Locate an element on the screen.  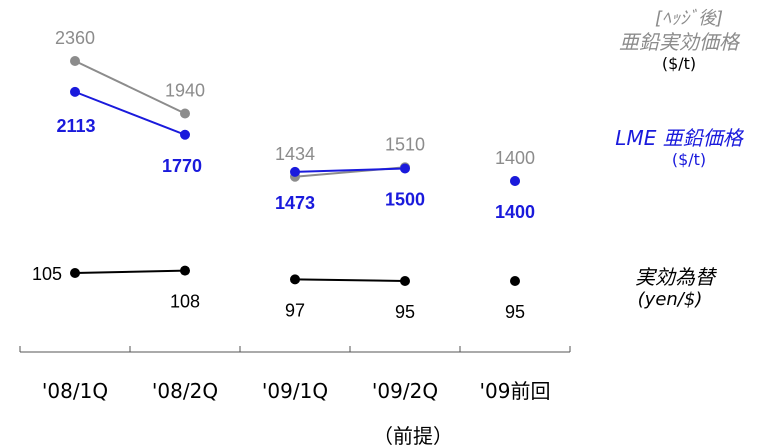
x-tick-label: '09/2Q is located at coordinates (405, 391).